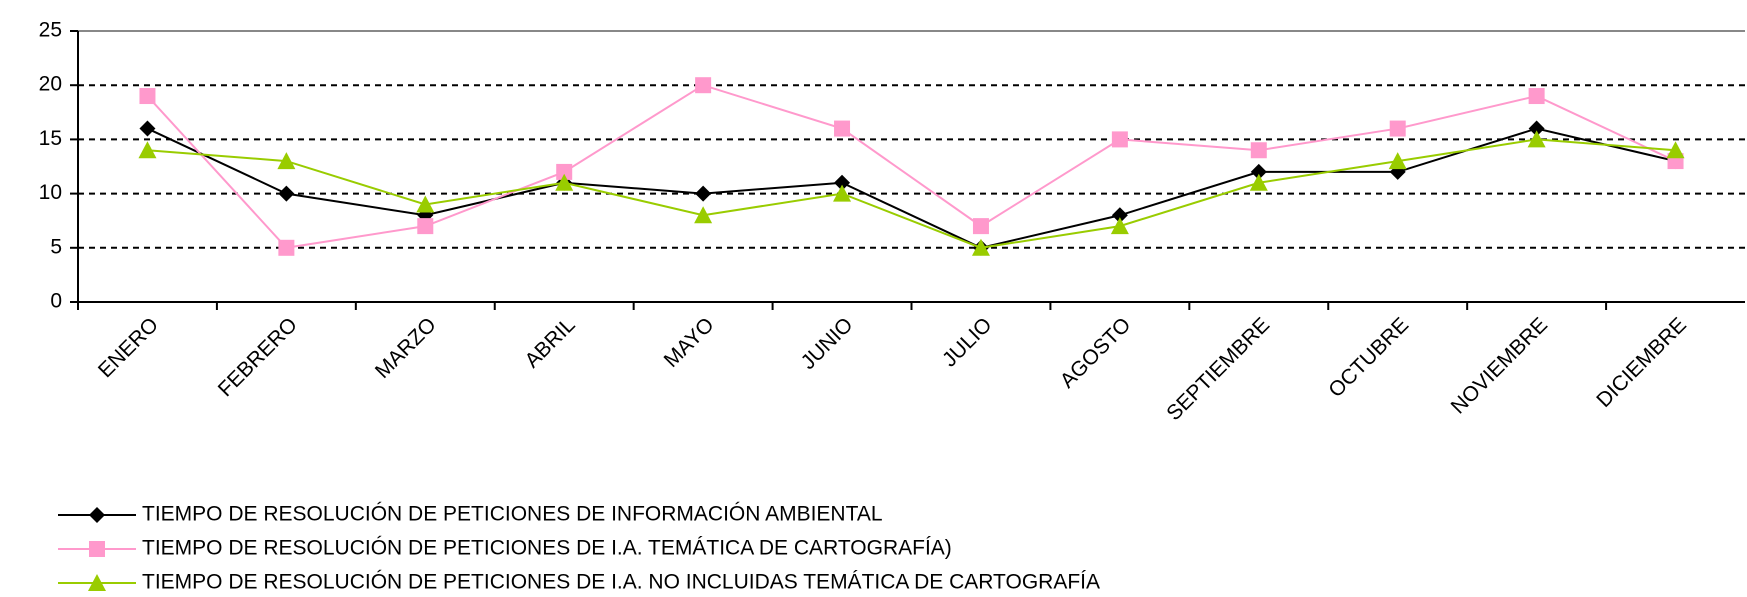 This screenshot has height=597, width=1747. I want to click on x-tick-label: ABRIL, so click(549, 342).